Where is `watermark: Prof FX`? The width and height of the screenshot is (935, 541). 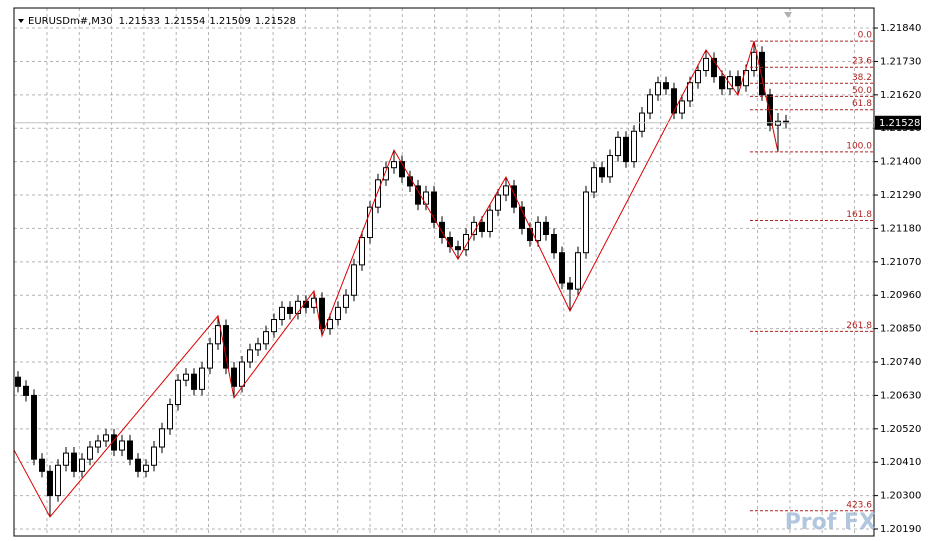
watermark: Prof FX is located at coordinates (830, 522).